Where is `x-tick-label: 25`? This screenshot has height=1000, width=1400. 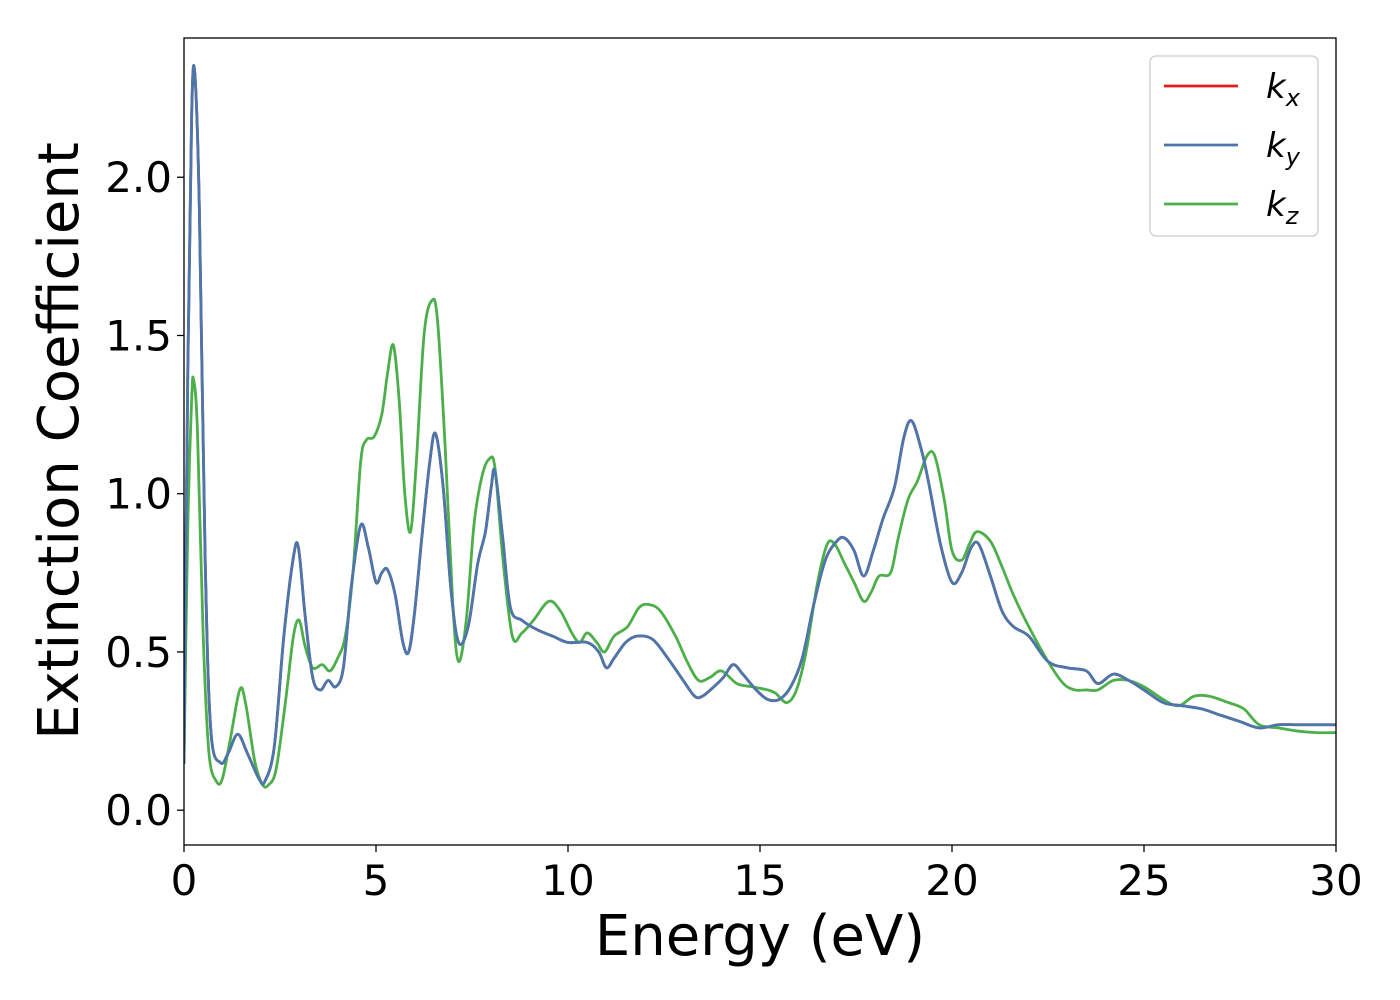 x-tick-label: 25 is located at coordinates (1143, 880).